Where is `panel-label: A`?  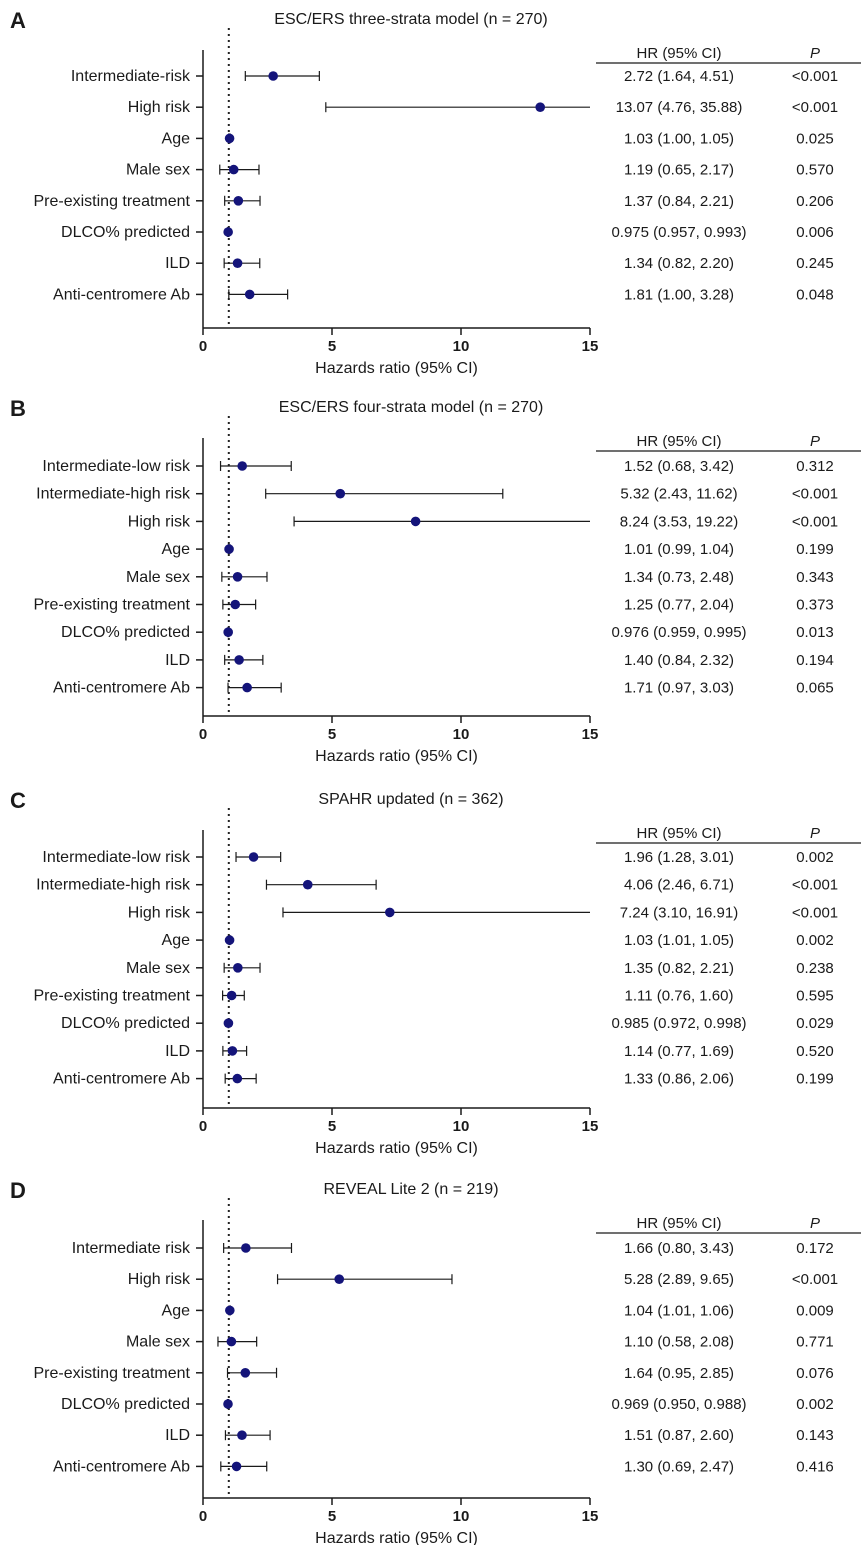 panel-label: A is located at coordinates (18, 20).